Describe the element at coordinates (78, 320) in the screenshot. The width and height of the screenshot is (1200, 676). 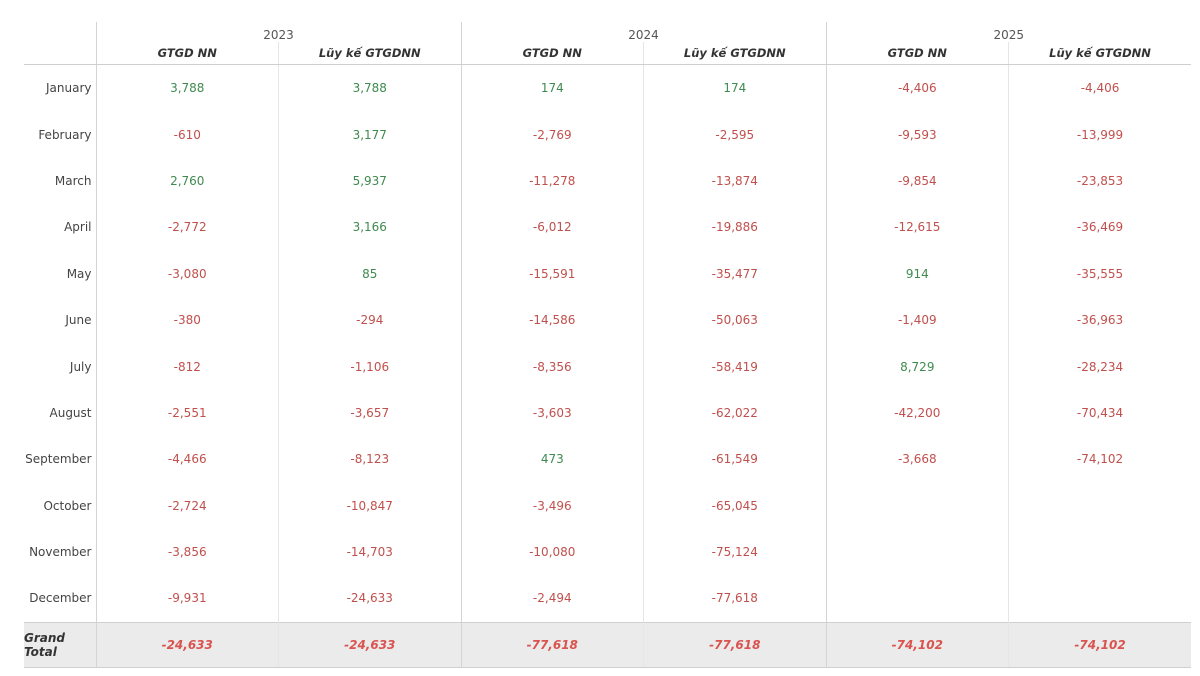
I see `month-label: June` at that location.